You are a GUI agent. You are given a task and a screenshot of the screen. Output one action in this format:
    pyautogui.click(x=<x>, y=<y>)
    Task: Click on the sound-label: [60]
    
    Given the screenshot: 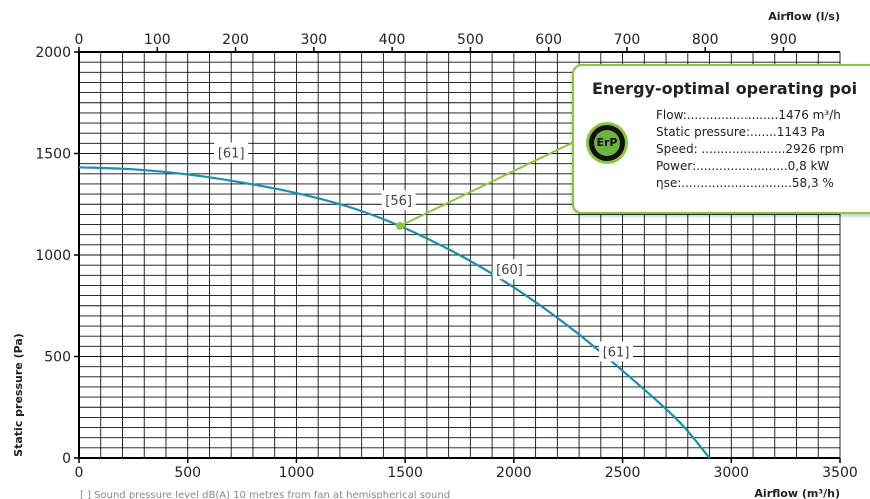 What is the action you would take?
    pyautogui.click(x=509, y=270)
    